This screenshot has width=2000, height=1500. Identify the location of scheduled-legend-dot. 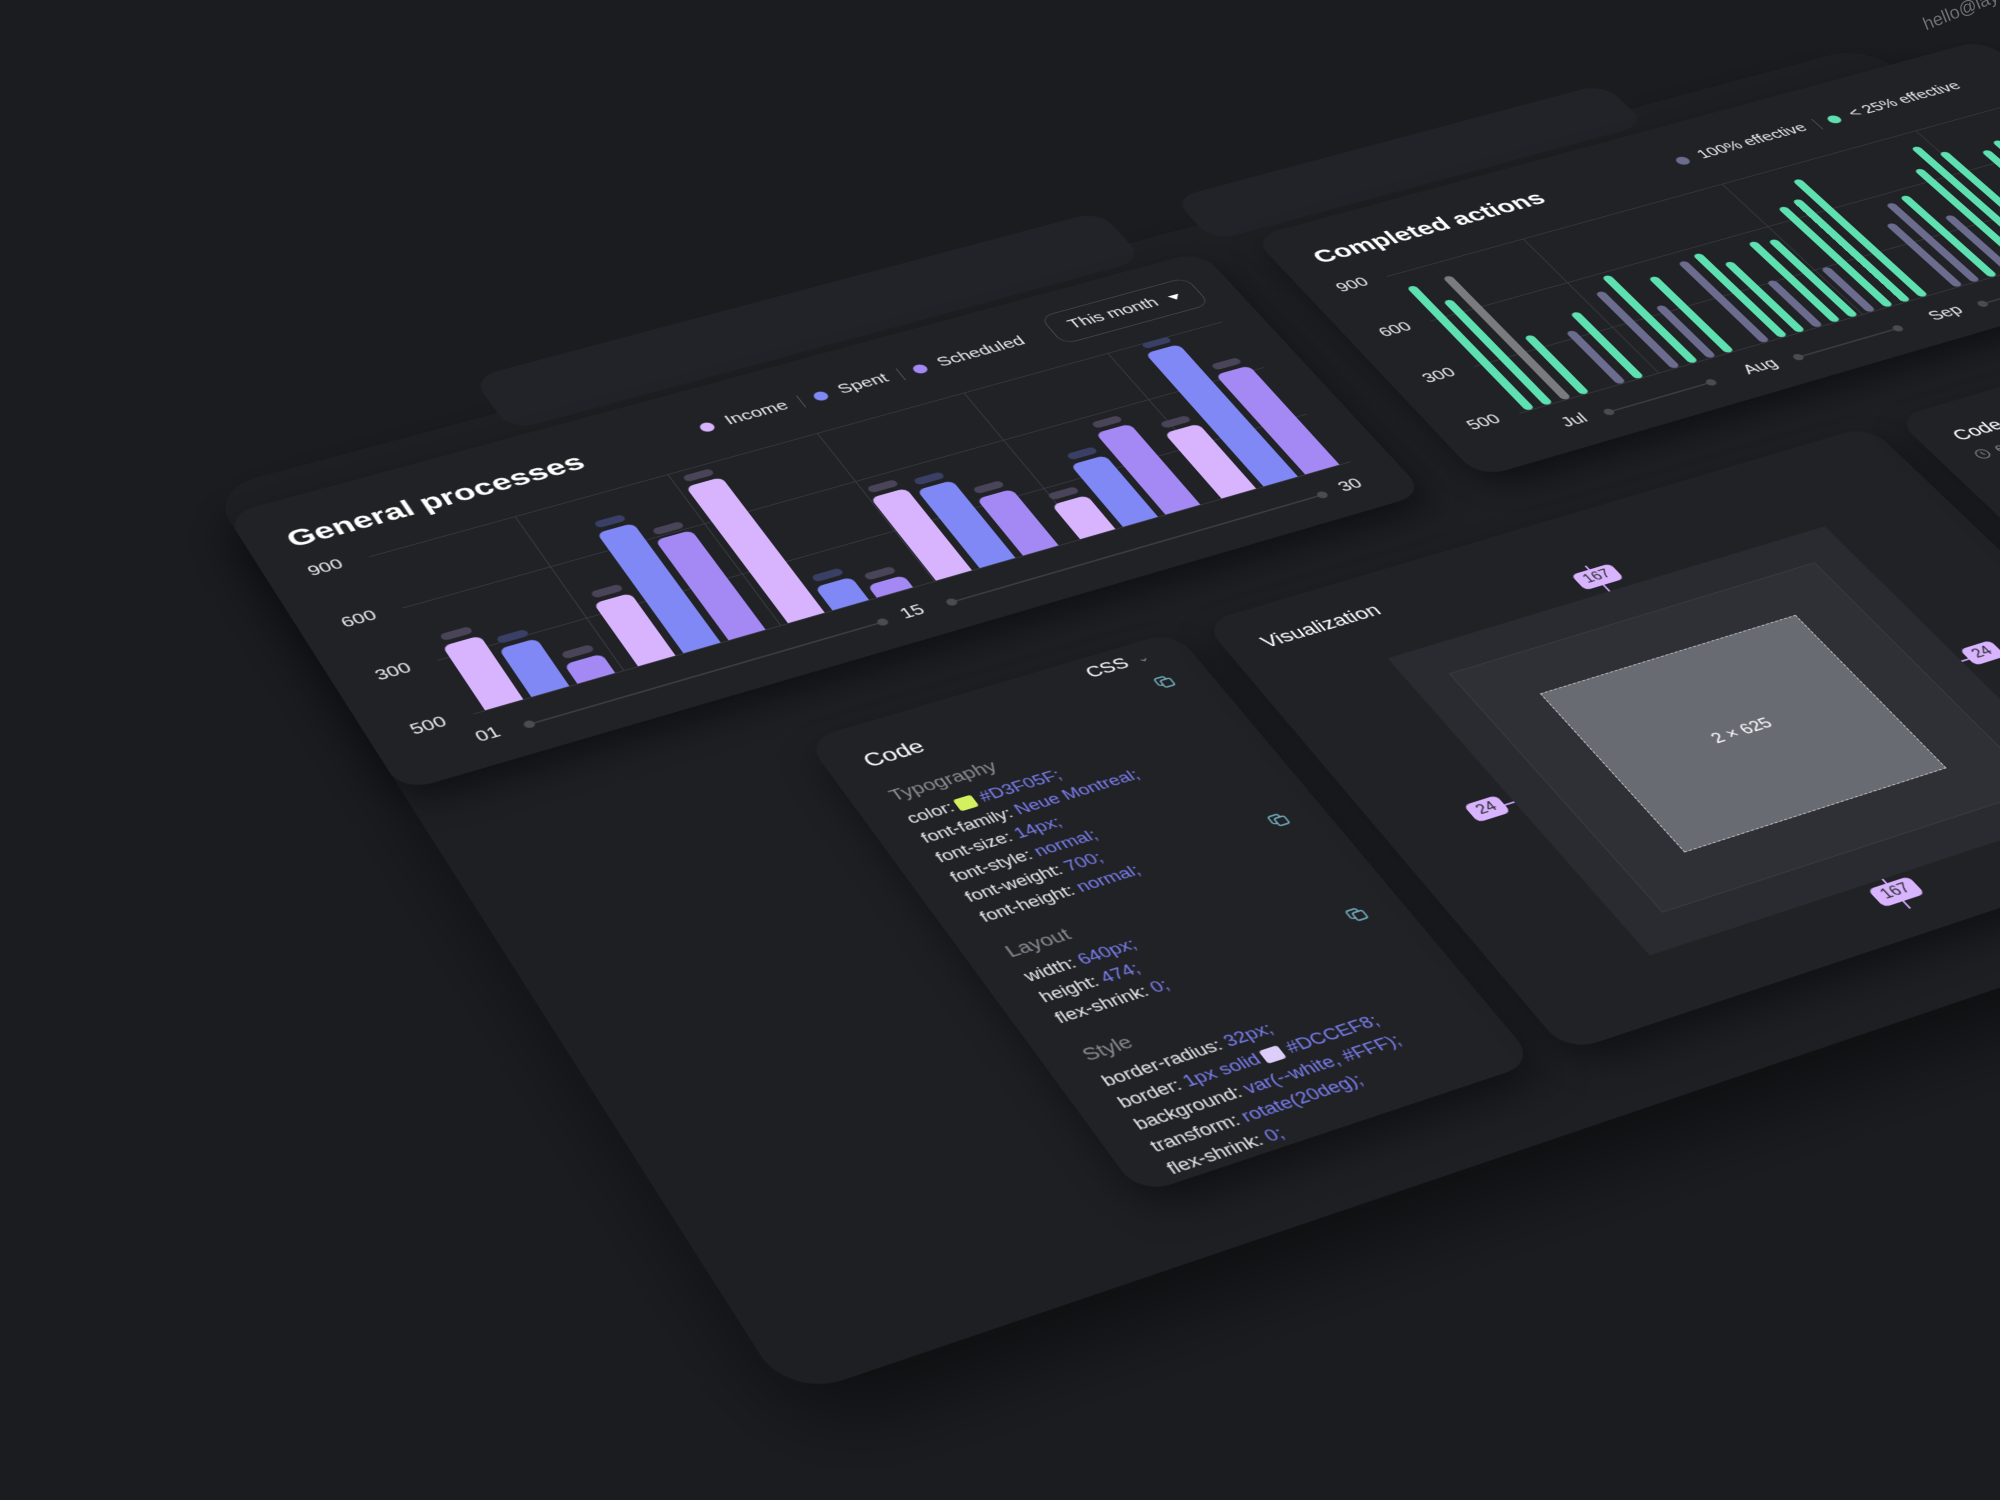
(920, 368).